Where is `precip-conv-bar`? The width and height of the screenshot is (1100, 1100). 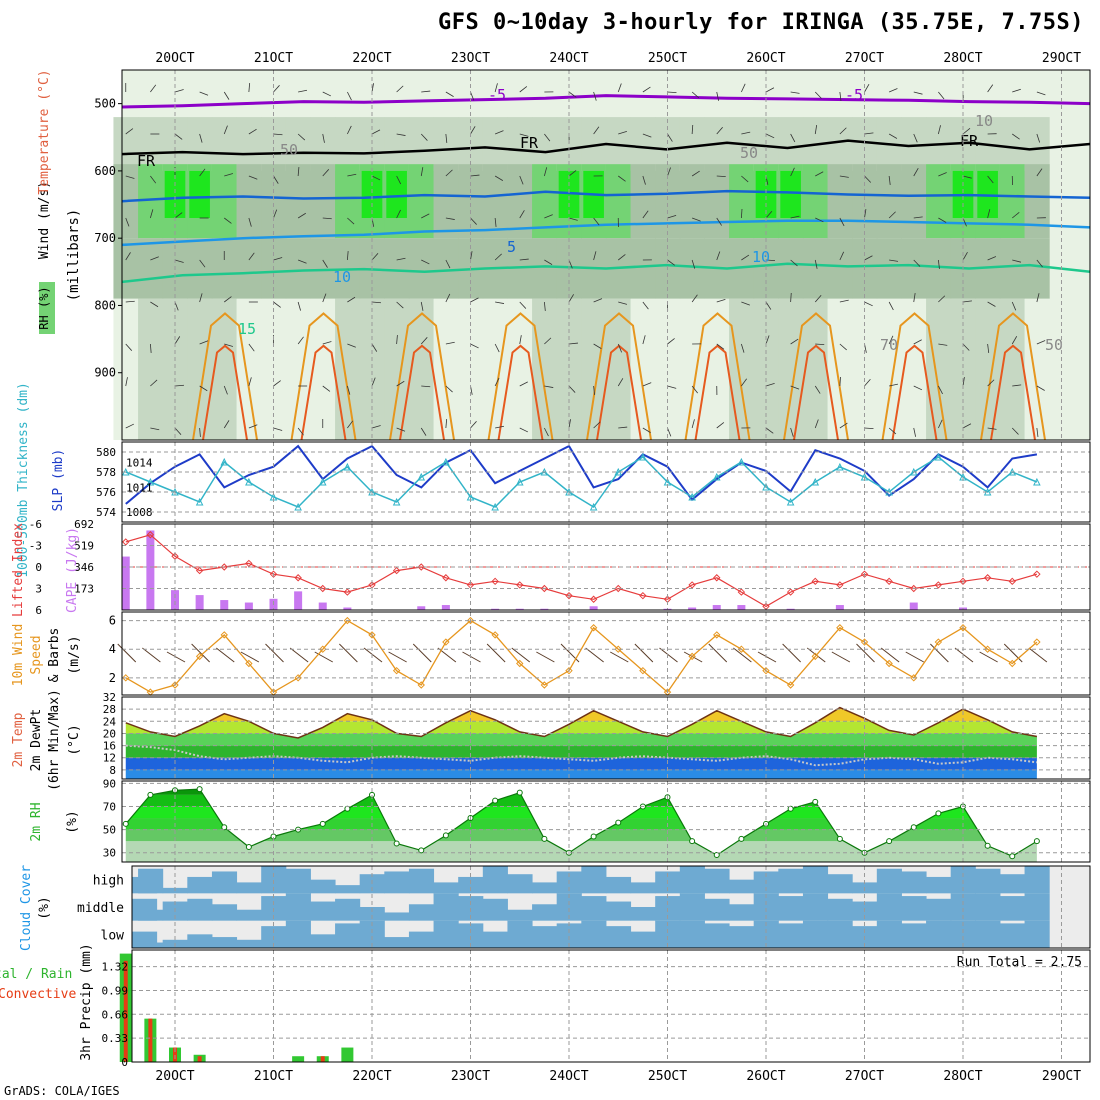
precip-conv-bar is located at coordinates (175, 1054).